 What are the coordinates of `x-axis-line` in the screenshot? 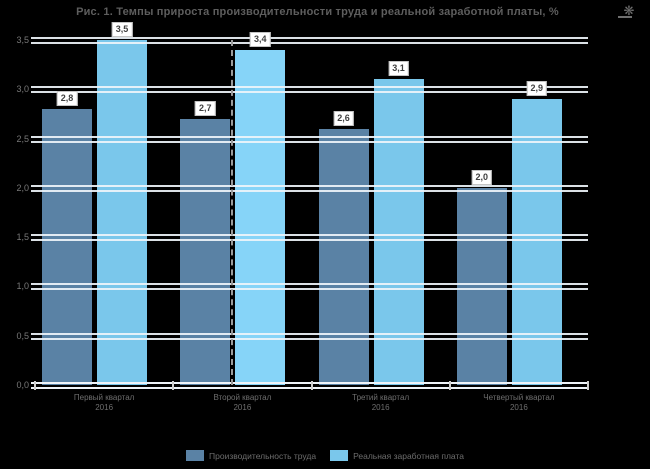 It's located at (309, 385).